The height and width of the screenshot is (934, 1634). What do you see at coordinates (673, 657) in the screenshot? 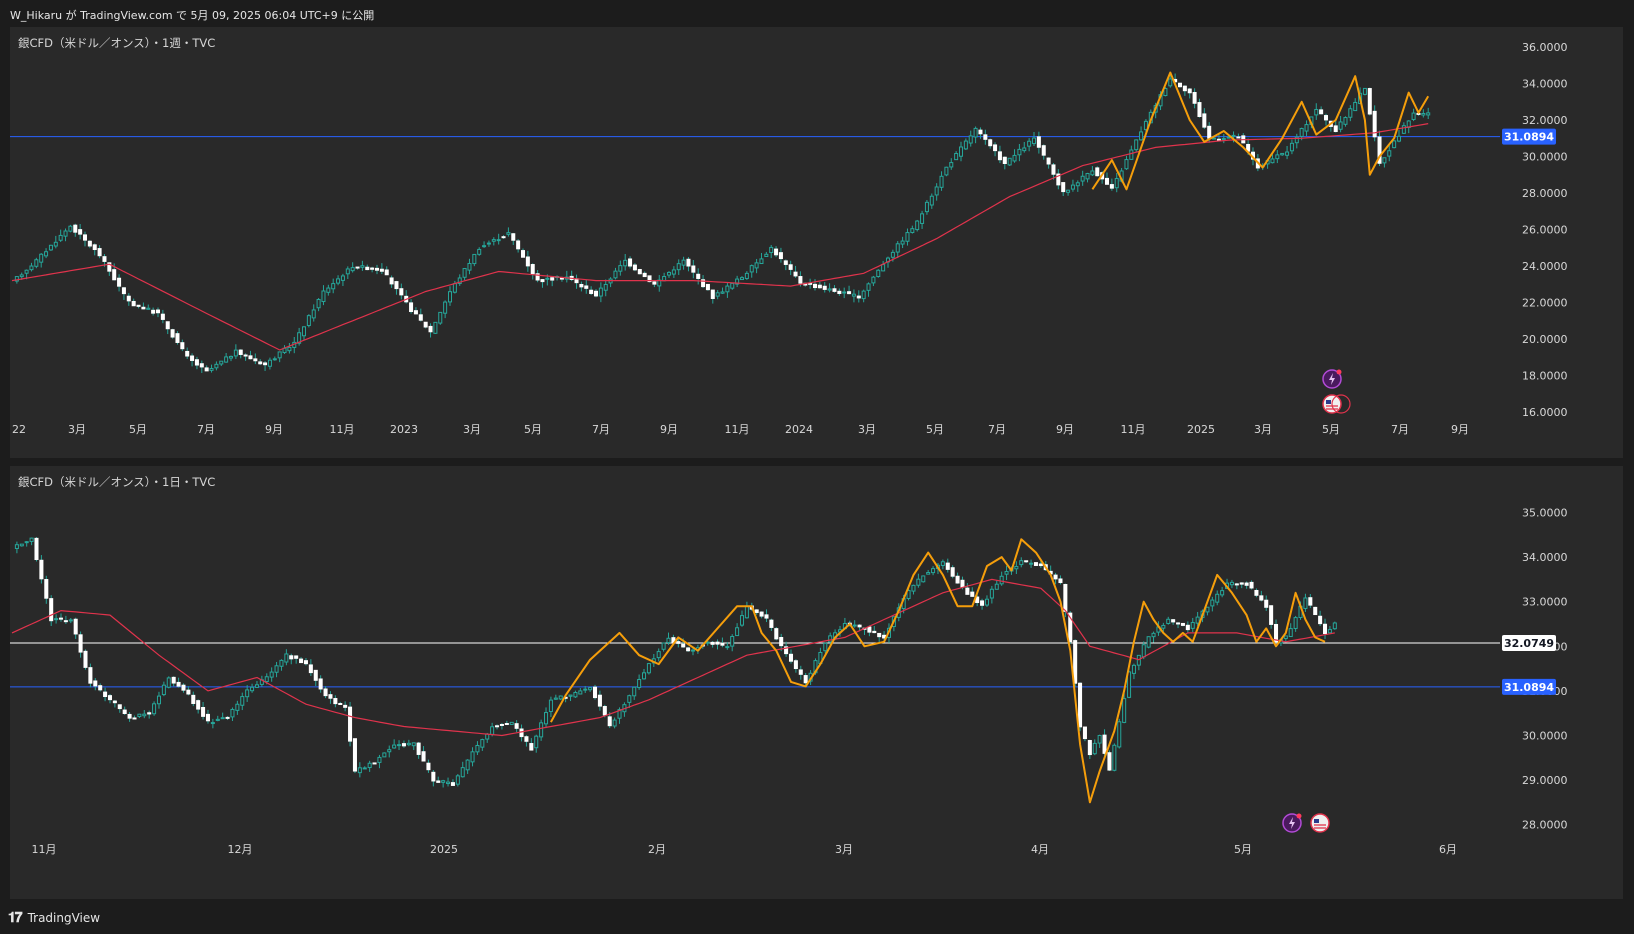
I see `moving-average-line` at bounding box center [673, 657].